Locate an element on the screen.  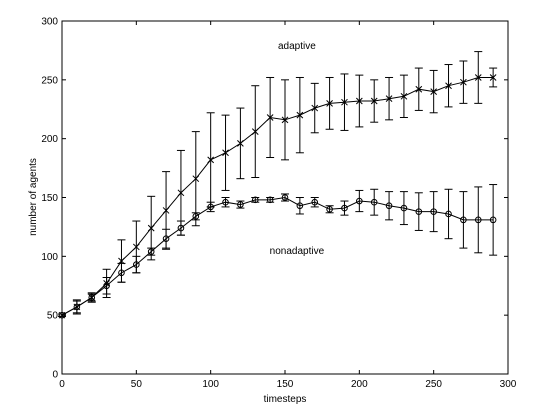
x-tick-label: 100 is located at coordinates (210, 384).